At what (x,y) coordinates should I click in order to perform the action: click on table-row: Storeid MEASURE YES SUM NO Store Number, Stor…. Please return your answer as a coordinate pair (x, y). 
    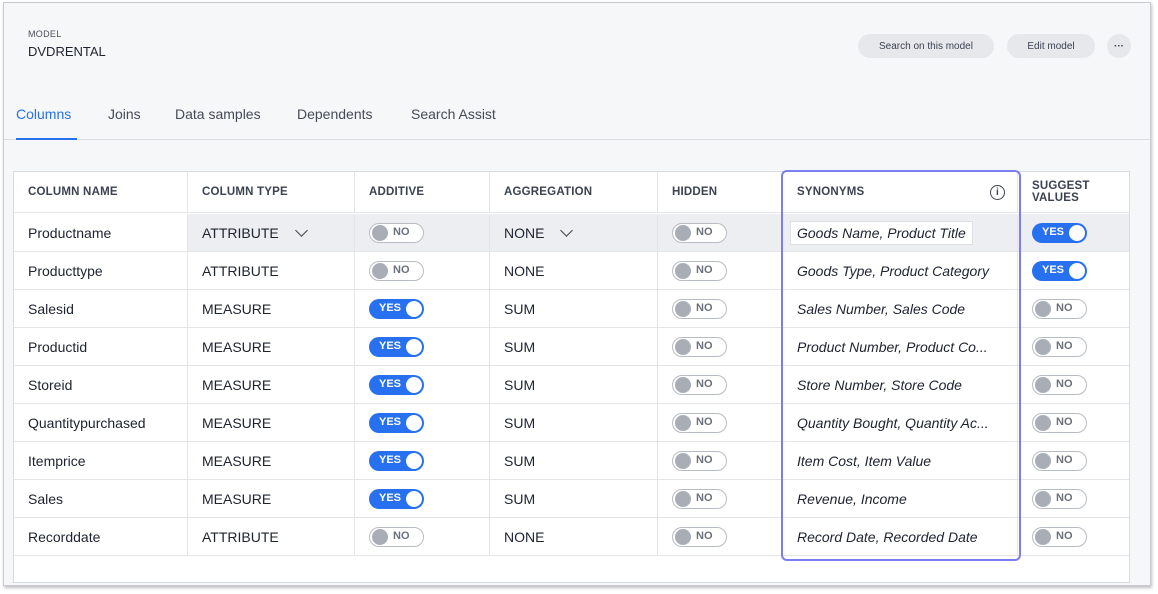
    Looking at the image, I should click on (571, 385).